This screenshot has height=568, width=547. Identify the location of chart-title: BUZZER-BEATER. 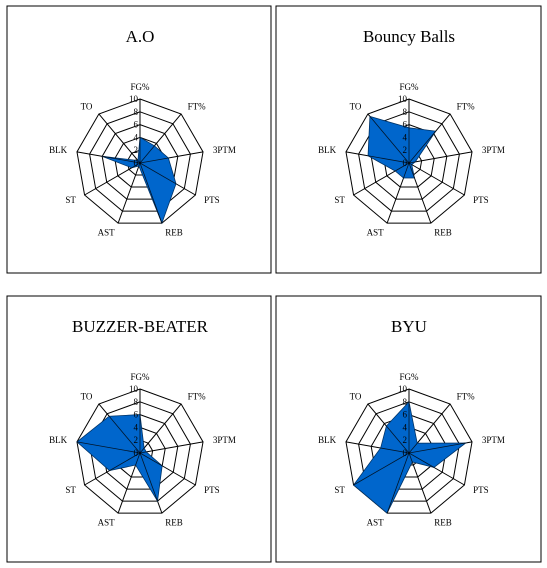
(140, 326).